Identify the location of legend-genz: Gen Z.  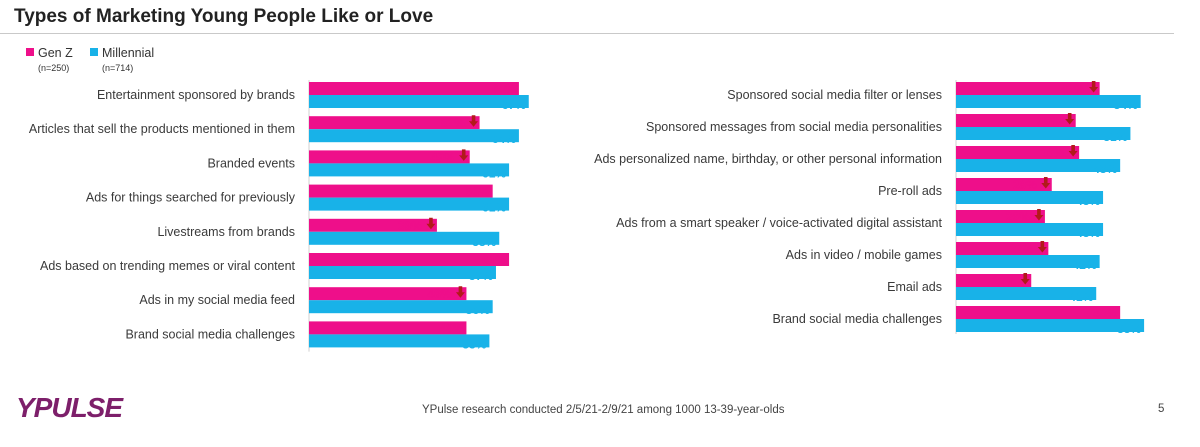
(49, 53).